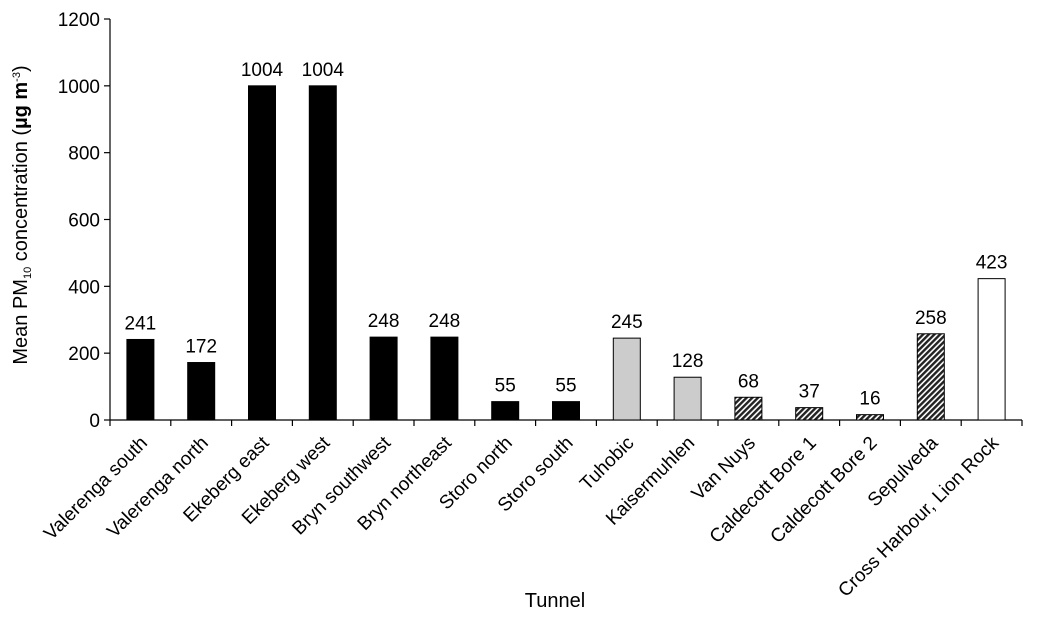 This screenshot has height=619, width=1041. I want to click on y-tick-label: 0, so click(94, 421).